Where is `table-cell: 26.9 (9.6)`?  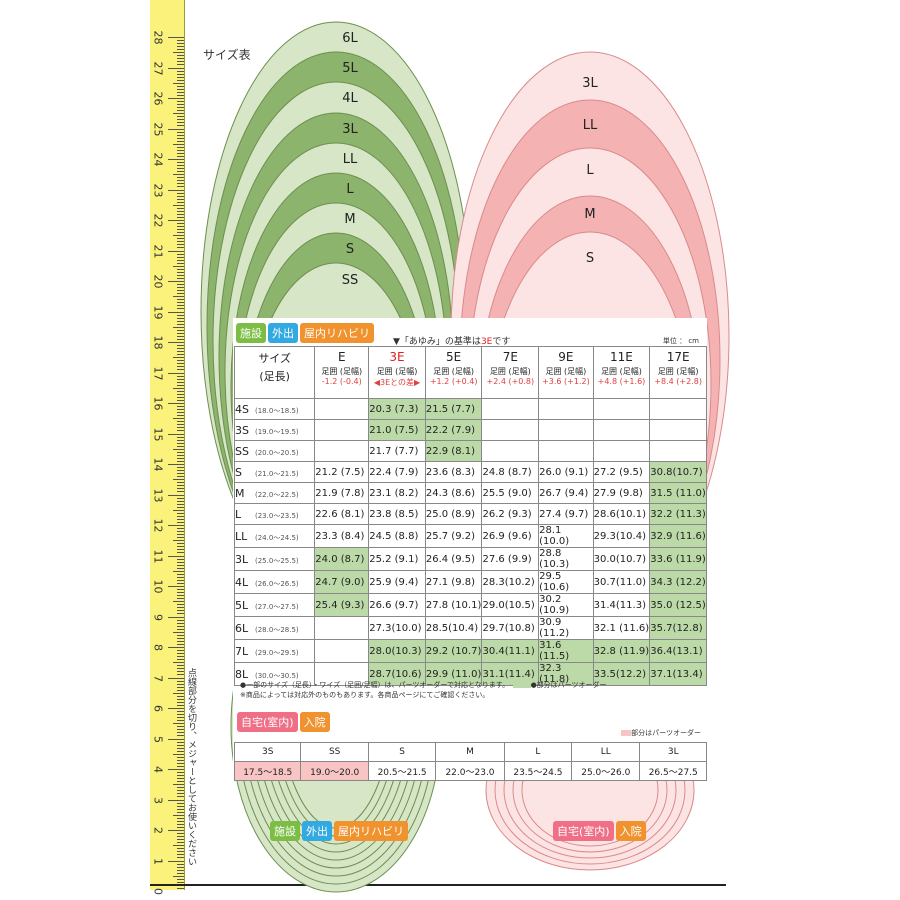 table-cell: 26.9 (9.6) is located at coordinates (510, 536).